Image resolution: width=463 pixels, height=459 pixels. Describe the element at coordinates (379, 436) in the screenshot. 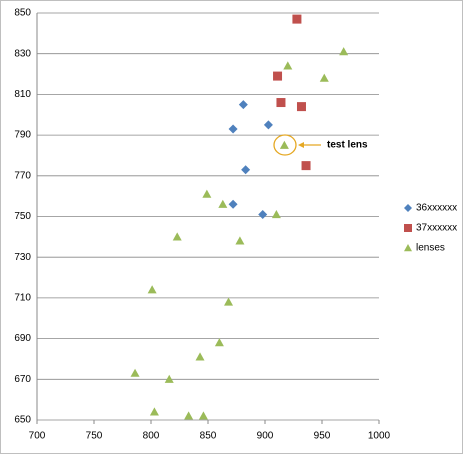

I see `x-tick-label: 1000` at that location.